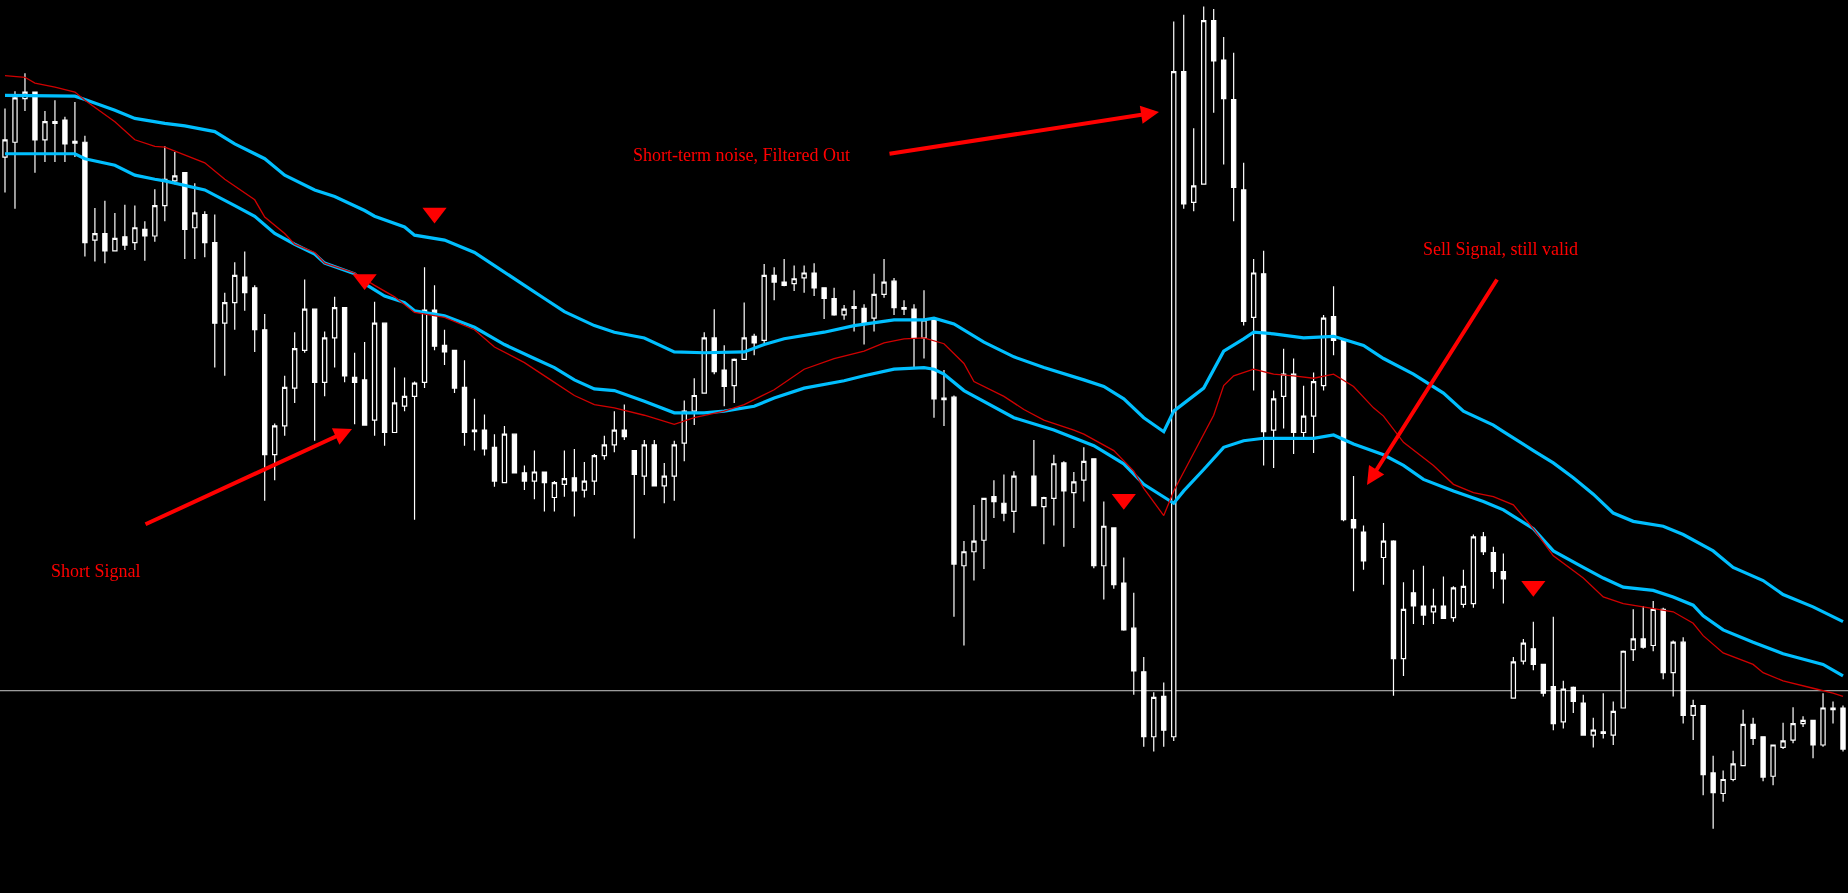 The width and height of the screenshot is (1848, 893). I want to click on annotation: Sell Signal, still valid, so click(1501, 249).